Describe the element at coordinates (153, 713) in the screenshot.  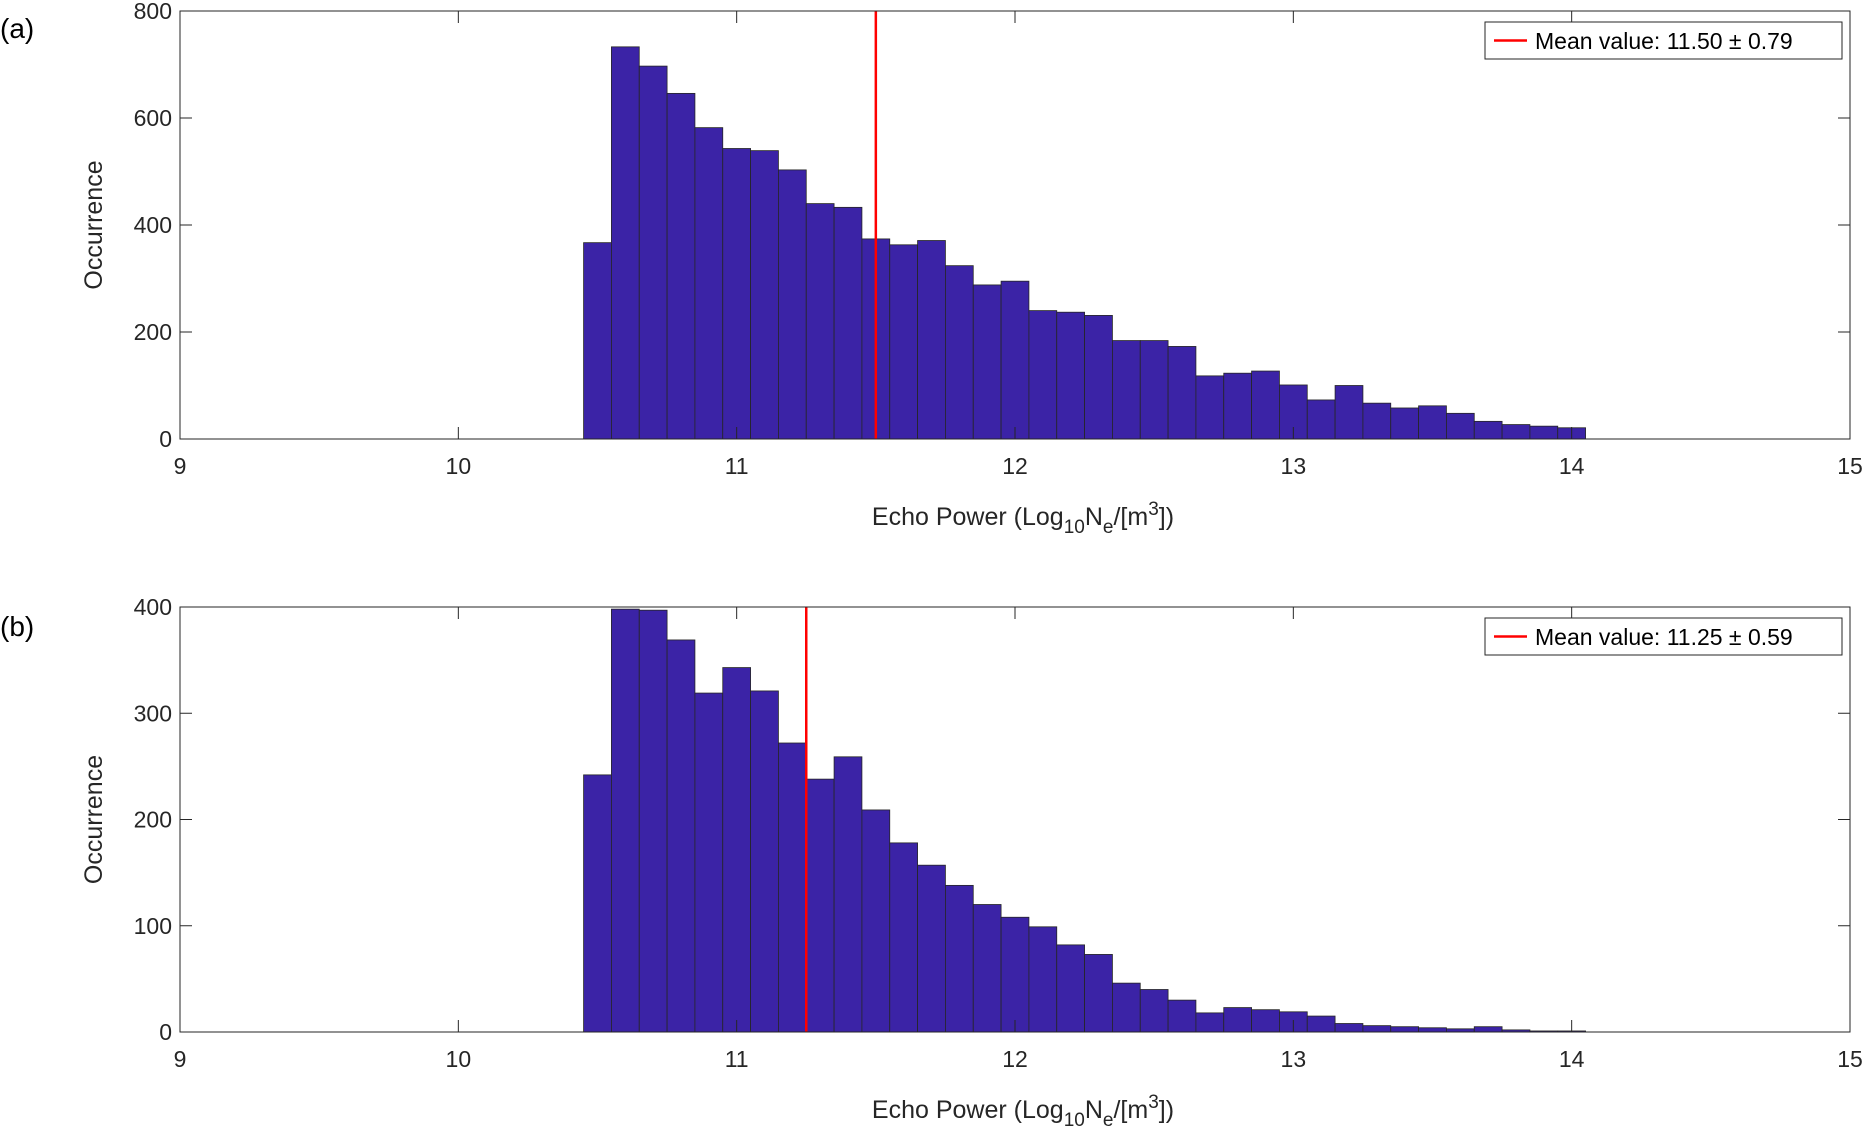
I see `y-tick-label: 300` at that location.